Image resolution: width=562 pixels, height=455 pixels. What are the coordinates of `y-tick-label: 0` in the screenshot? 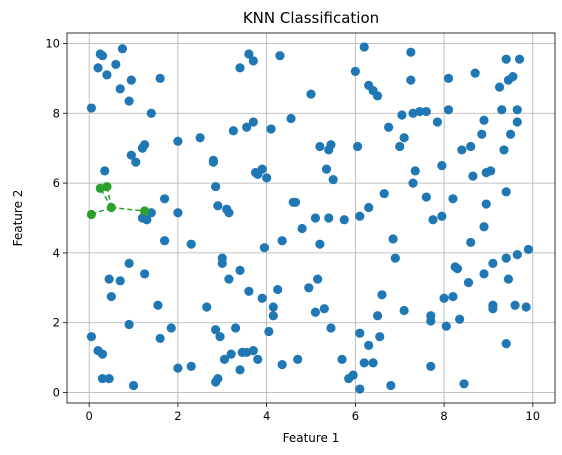 It's located at (56, 393).